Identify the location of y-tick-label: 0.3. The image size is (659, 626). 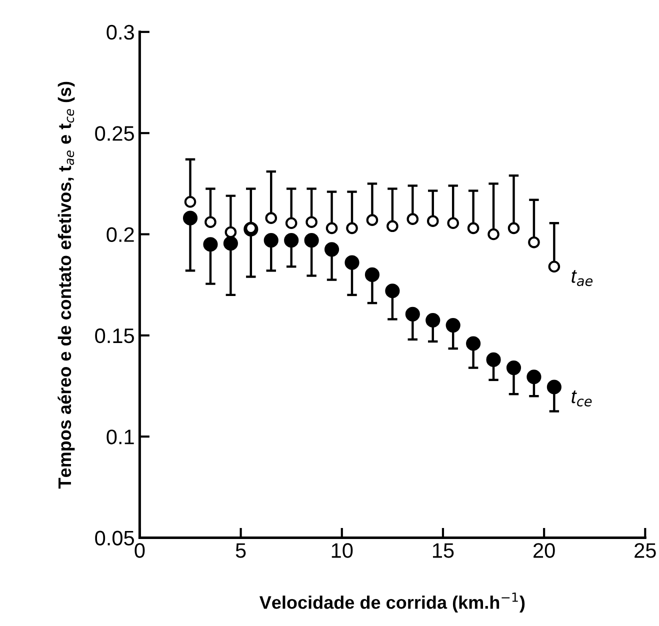
(120, 32).